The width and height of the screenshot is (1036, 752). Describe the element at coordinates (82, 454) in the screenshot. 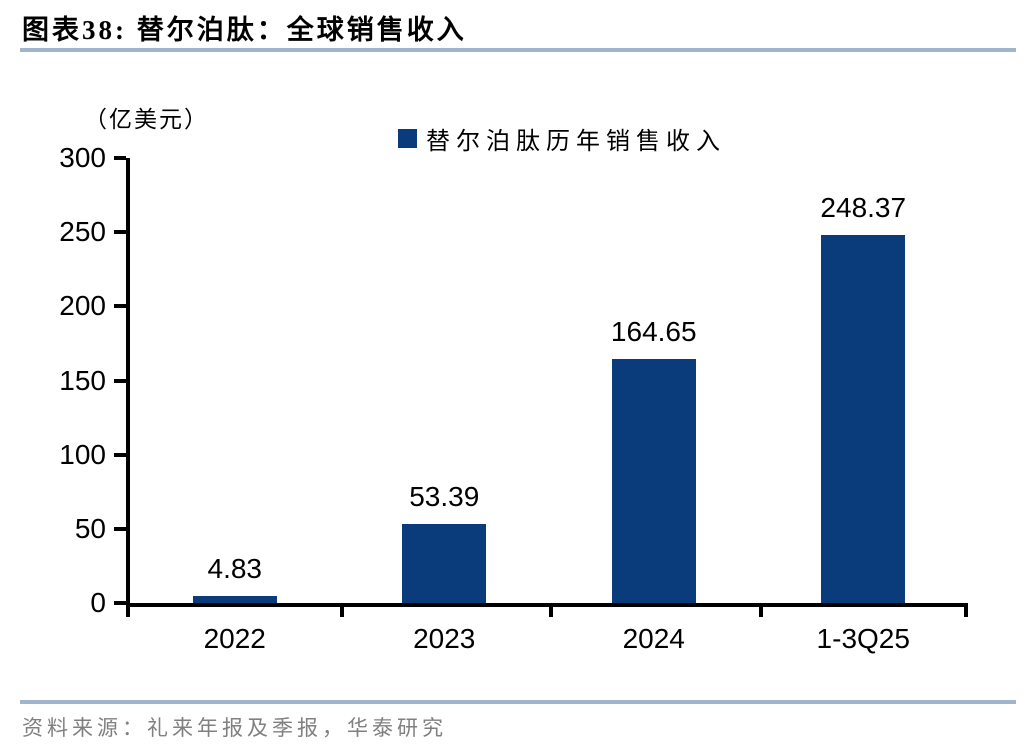

I see `y-axis-tick-label: 100` at that location.